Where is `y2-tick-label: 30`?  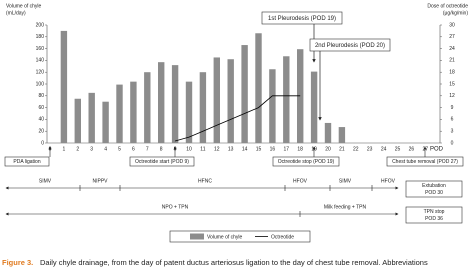
y2-tick-label: 30 is located at coordinates (452, 25).